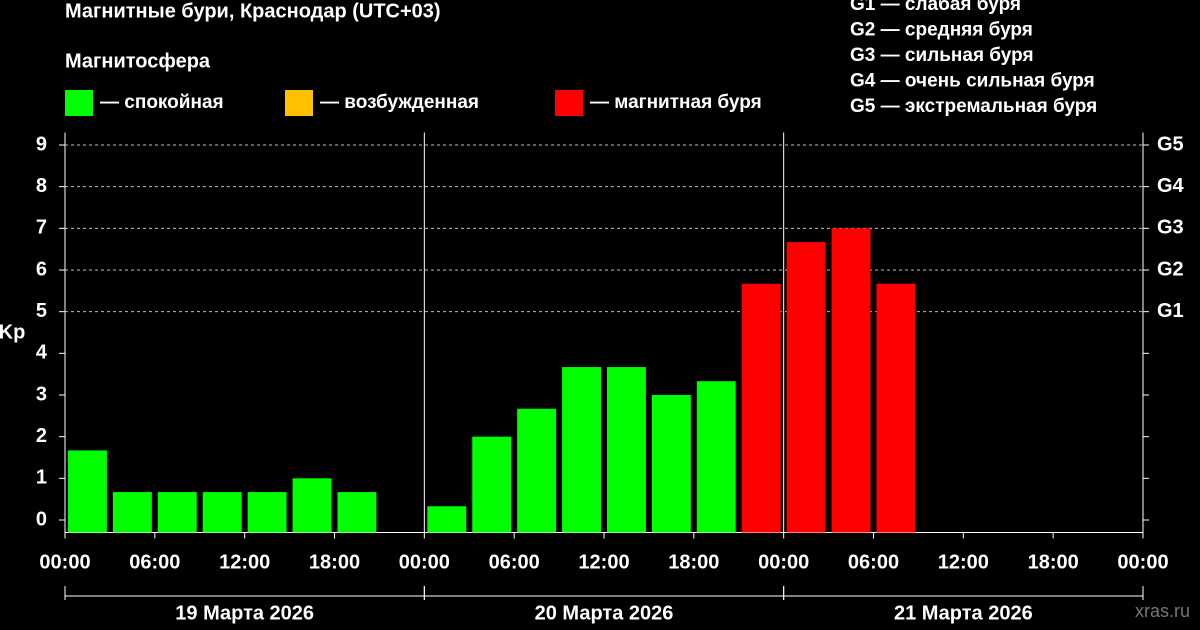 This screenshot has height=630, width=1200. Describe the element at coordinates (942, 55) in the screenshot. I see `storm-scale-item: G3 — сильная буря` at that location.